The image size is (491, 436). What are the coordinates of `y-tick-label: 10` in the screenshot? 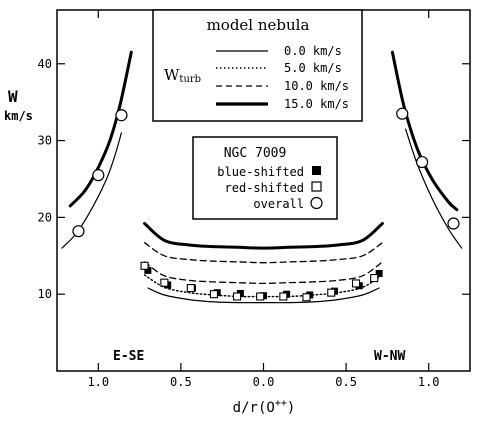 It's located at (45, 294).